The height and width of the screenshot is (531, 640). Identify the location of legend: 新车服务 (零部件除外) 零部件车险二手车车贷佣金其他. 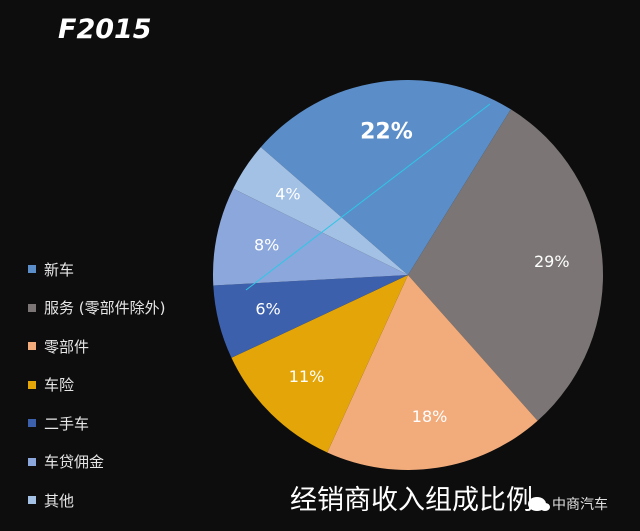
(96, 385).